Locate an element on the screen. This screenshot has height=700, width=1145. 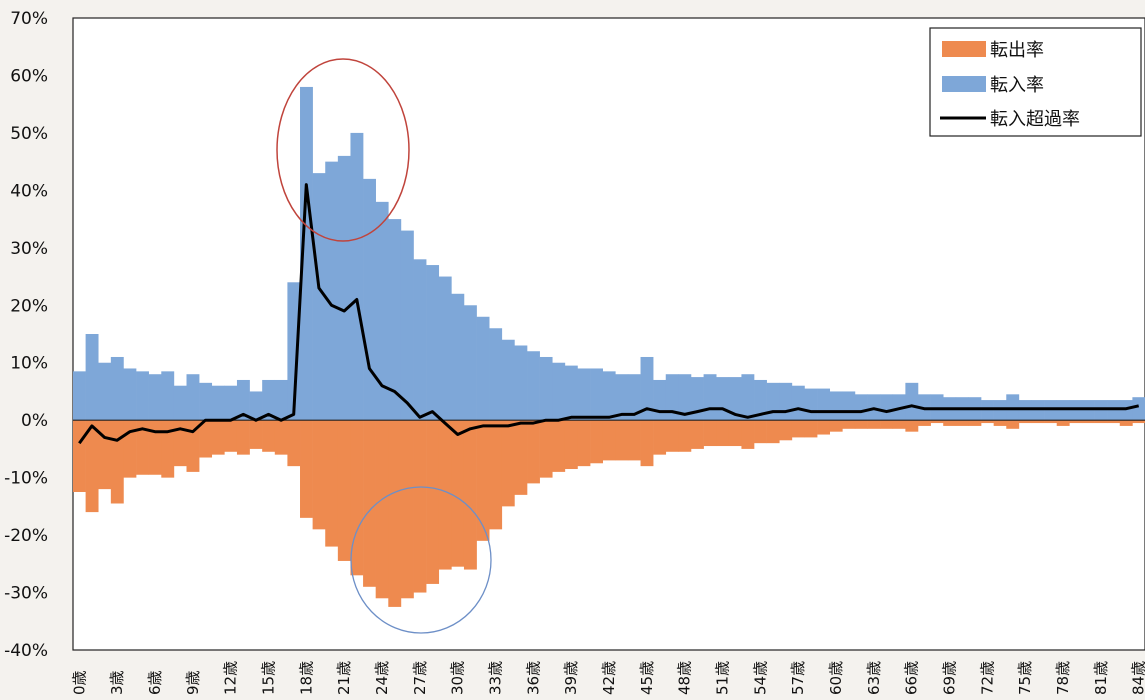
x-tick-label: 15歳 is located at coordinates (268, 678).